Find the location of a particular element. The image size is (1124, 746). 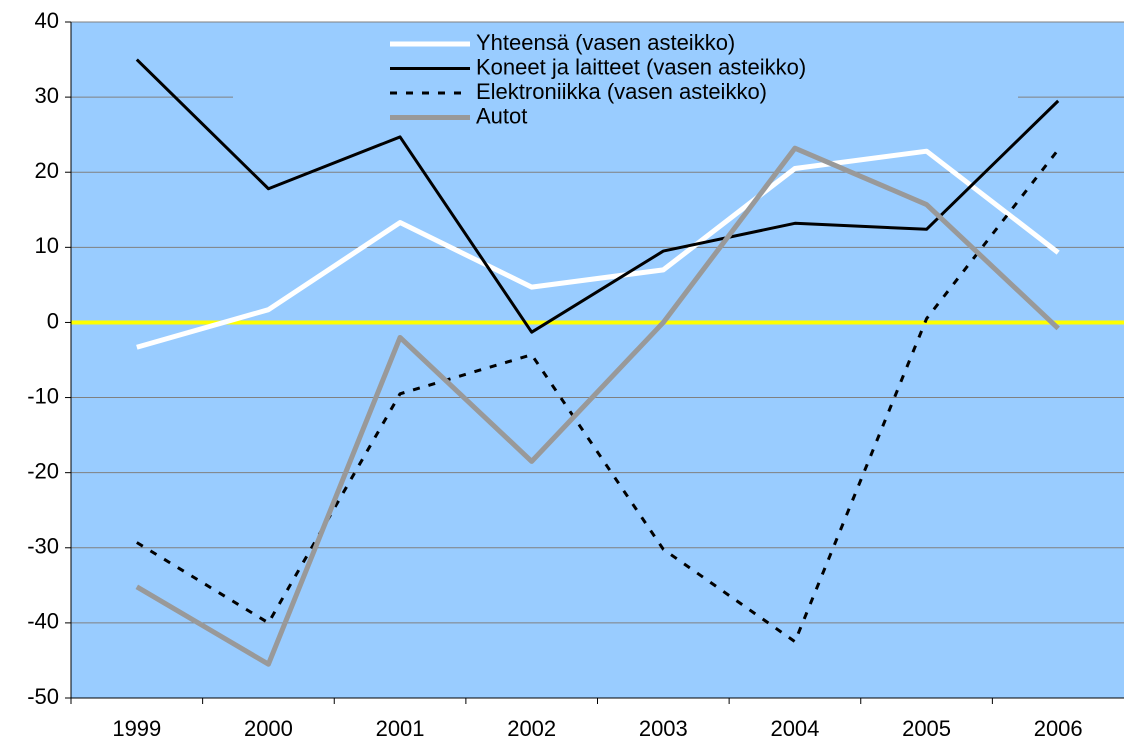

y-tick-label: 10 is located at coordinates (47, 245).